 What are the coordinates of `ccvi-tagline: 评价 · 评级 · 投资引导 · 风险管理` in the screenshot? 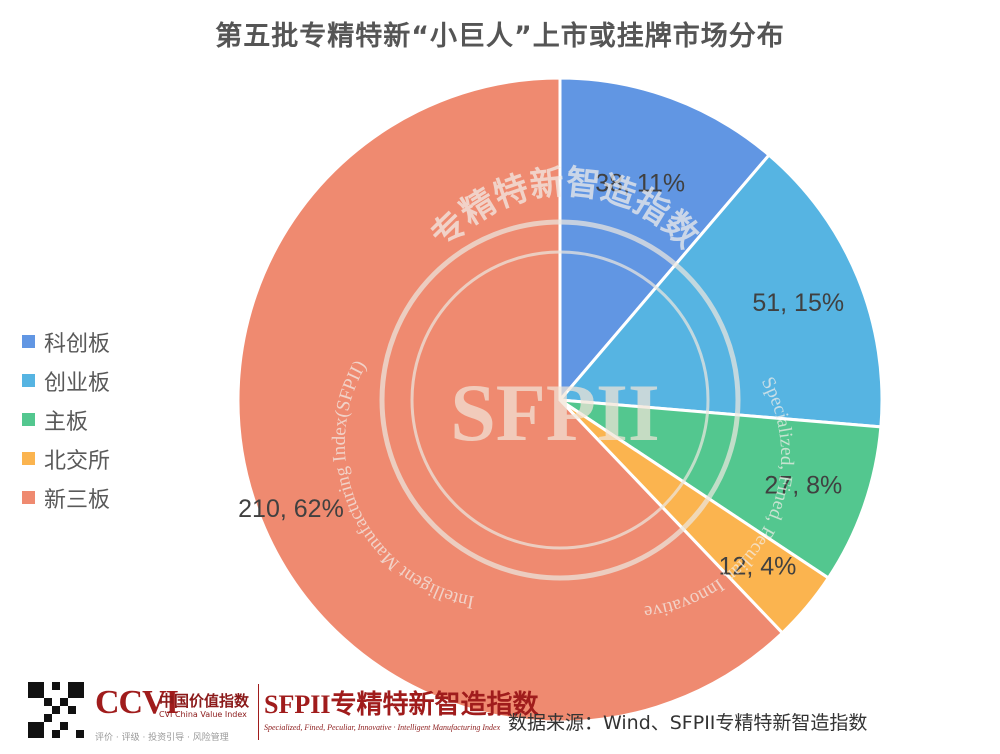 It's located at (162, 738).